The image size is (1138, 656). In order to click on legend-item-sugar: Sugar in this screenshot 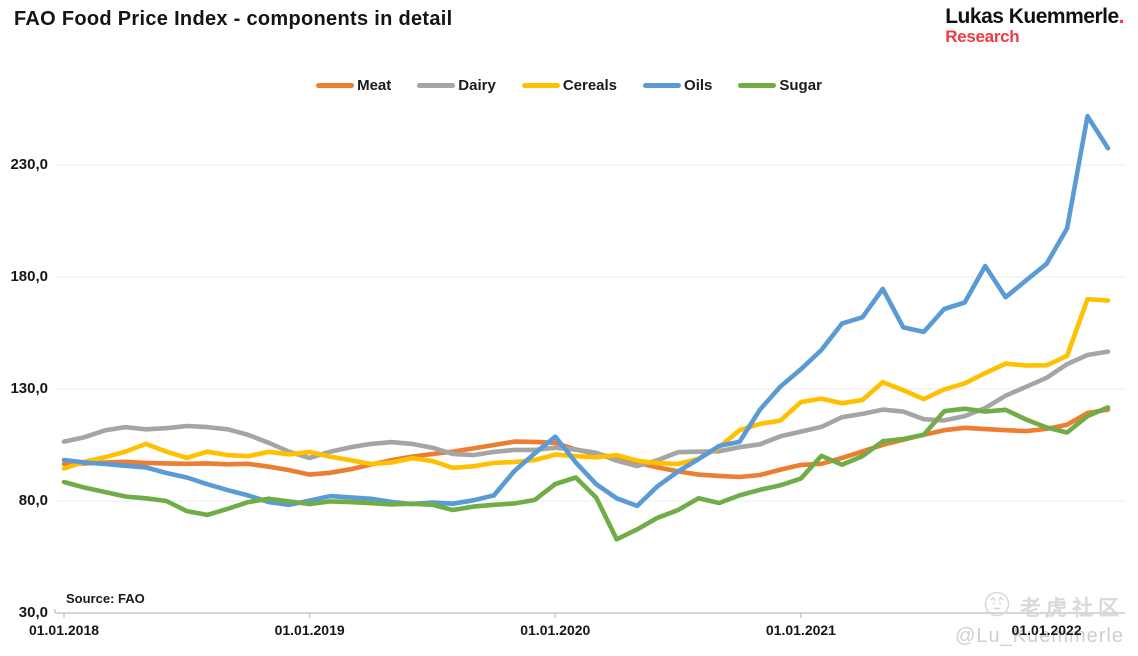, I will do `click(780, 85)`.